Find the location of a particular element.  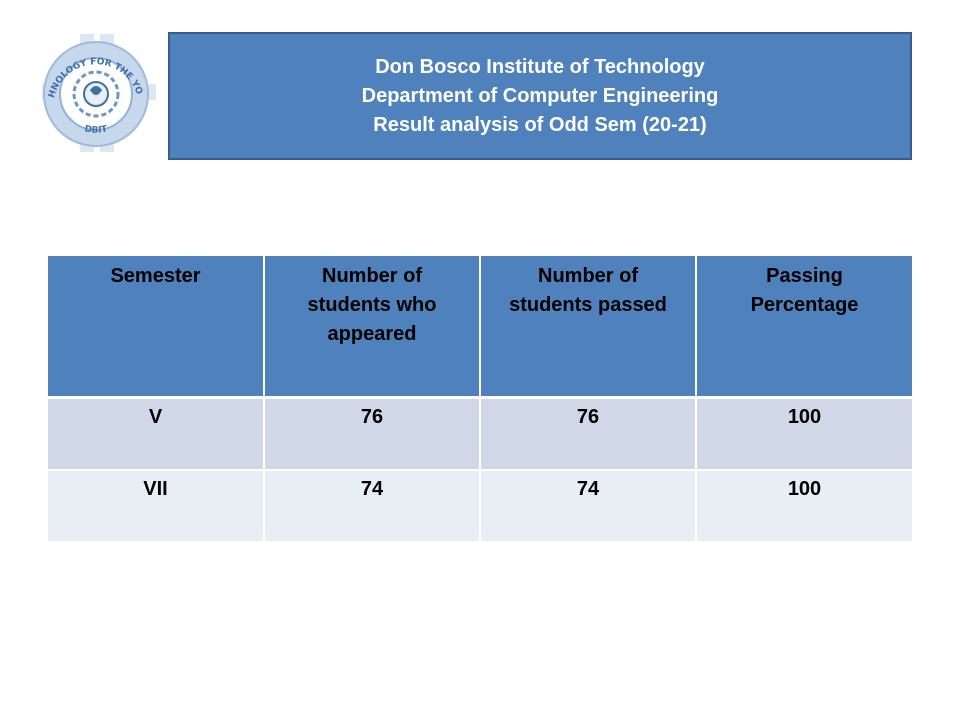

column-header-passing-percentage: Passing Percentage is located at coordinates (804, 327).